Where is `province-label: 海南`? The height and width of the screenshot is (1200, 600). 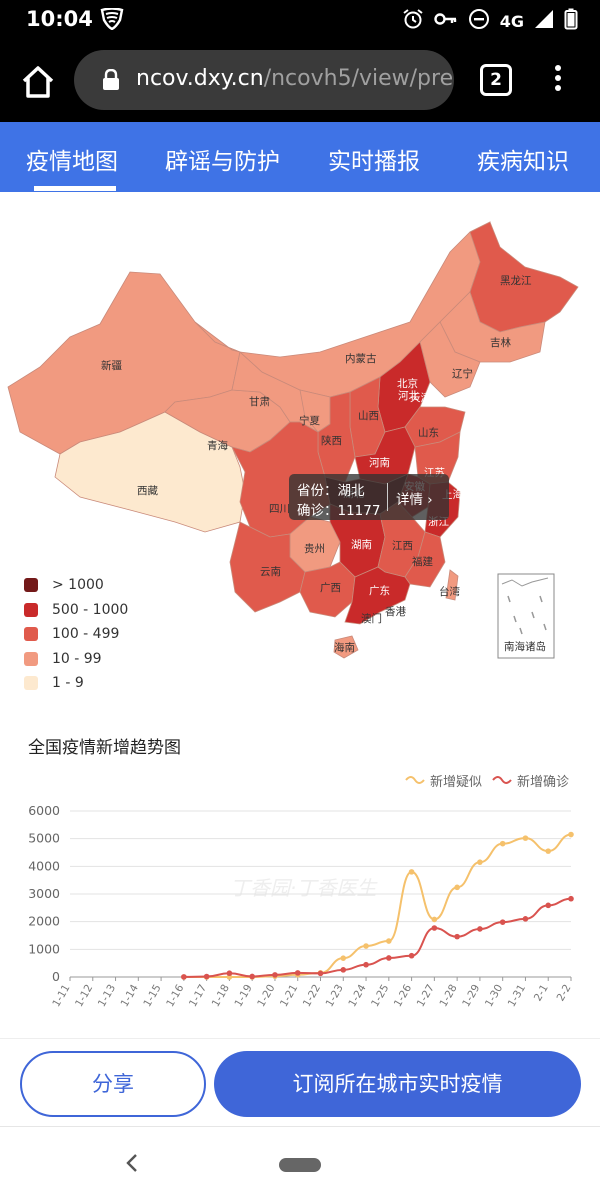
province-label: 海南 is located at coordinates (344, 647).